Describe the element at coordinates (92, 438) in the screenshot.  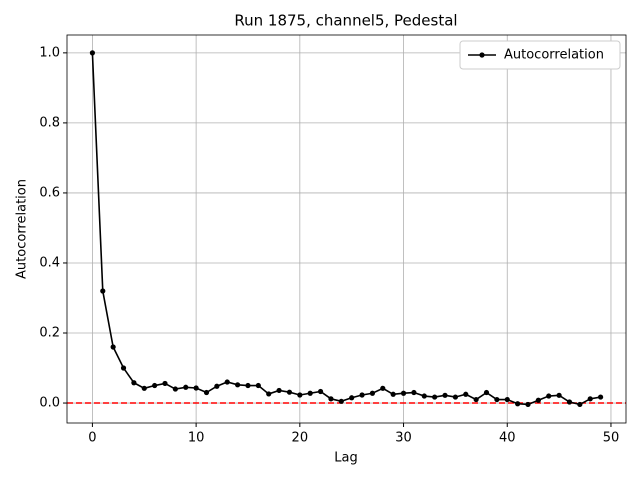
I see `x-tick-label: 0` at that location.